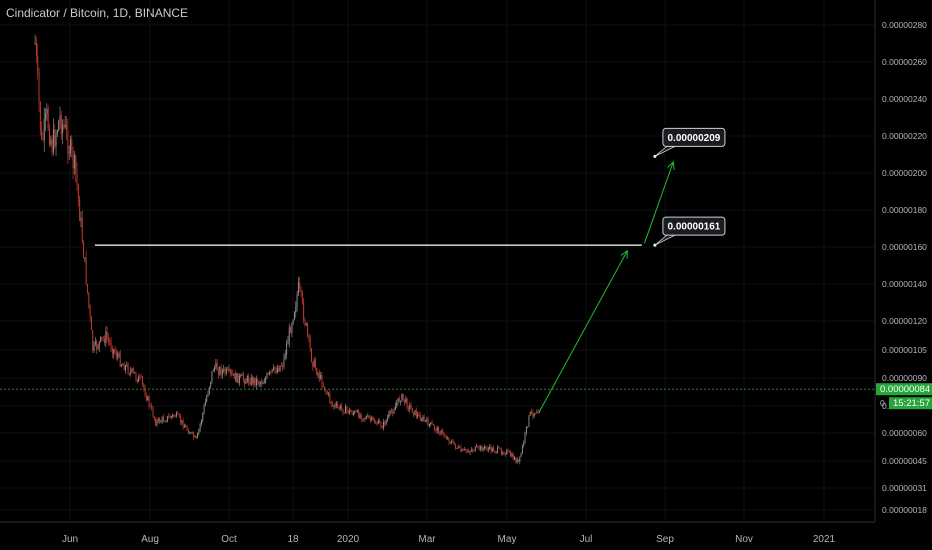 The width and height of the screenshot is (932, 550). I want to click on price-annotation: 0.00000161, so click(689, 231).